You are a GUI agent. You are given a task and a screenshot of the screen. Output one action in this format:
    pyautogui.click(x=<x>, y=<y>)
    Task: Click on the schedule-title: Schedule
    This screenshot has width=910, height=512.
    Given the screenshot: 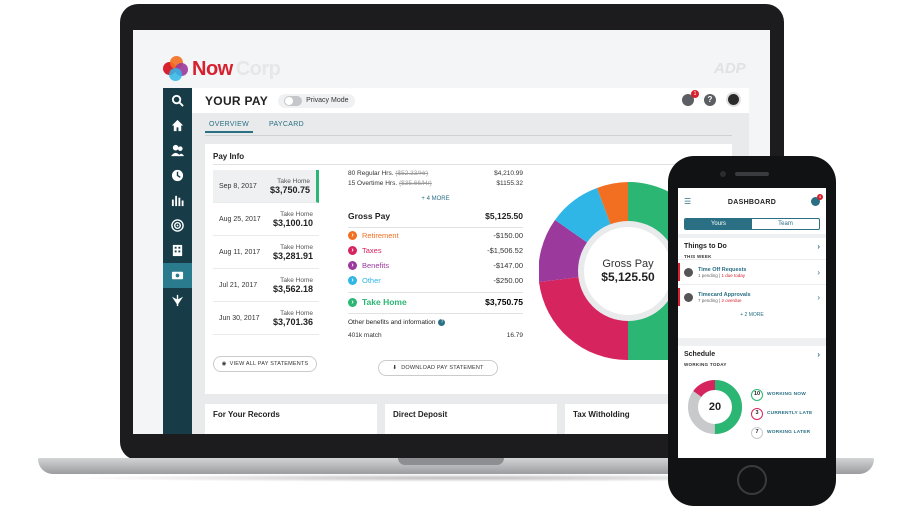 What is the action you would take?
    pyautogui.click(x=700, y=354)
    